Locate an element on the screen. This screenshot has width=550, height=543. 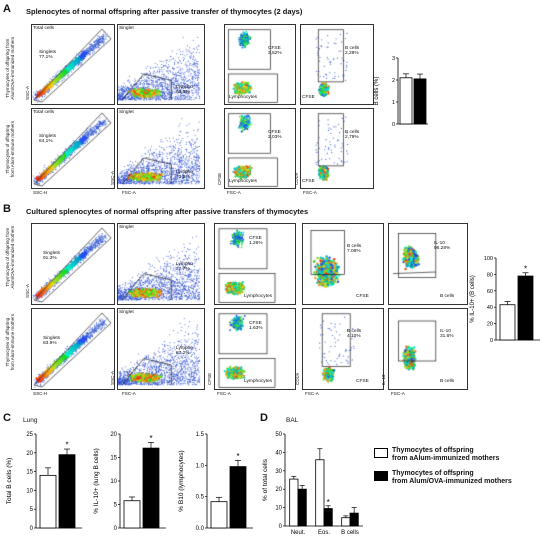
flow-b-r1-il10 is located at coordinates (428, 264).